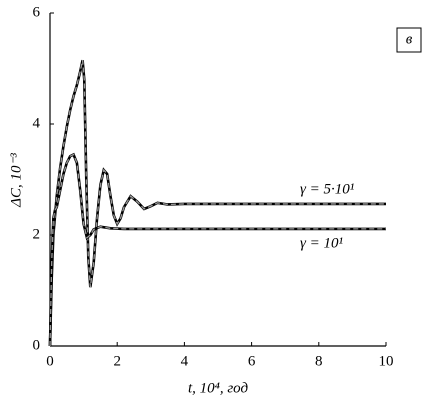 The image size is (426, 403). What do you see at coordinates (117, 361) in the screenshot?
I see `x-tick-label: 2` at bounding box center [117, 361].